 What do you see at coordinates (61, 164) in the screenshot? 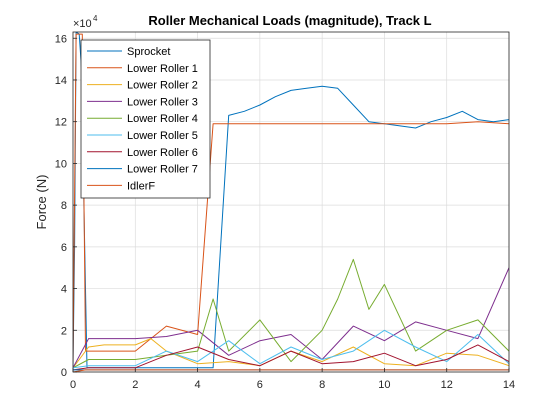
I see `y-tick-label: 10` at bounding box center [61, 164].